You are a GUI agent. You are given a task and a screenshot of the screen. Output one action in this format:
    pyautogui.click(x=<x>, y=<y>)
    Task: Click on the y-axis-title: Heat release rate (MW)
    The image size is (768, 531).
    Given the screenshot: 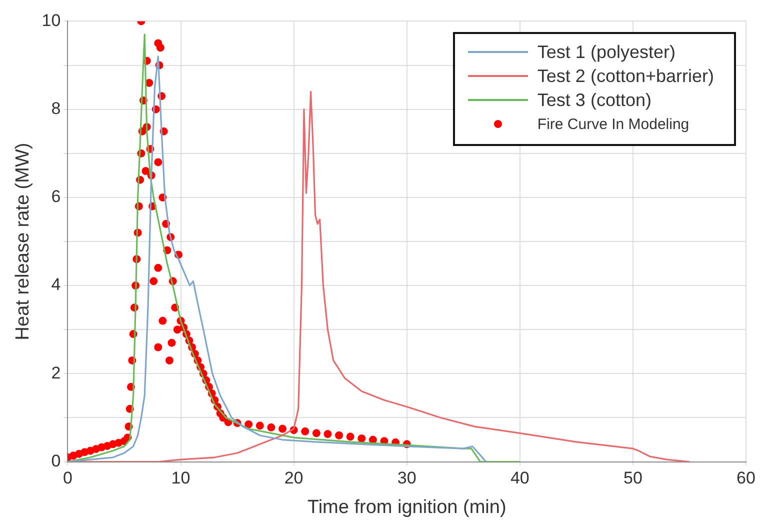 What is the action you would take?
    pyautogui.click(x=23, y=241)
    